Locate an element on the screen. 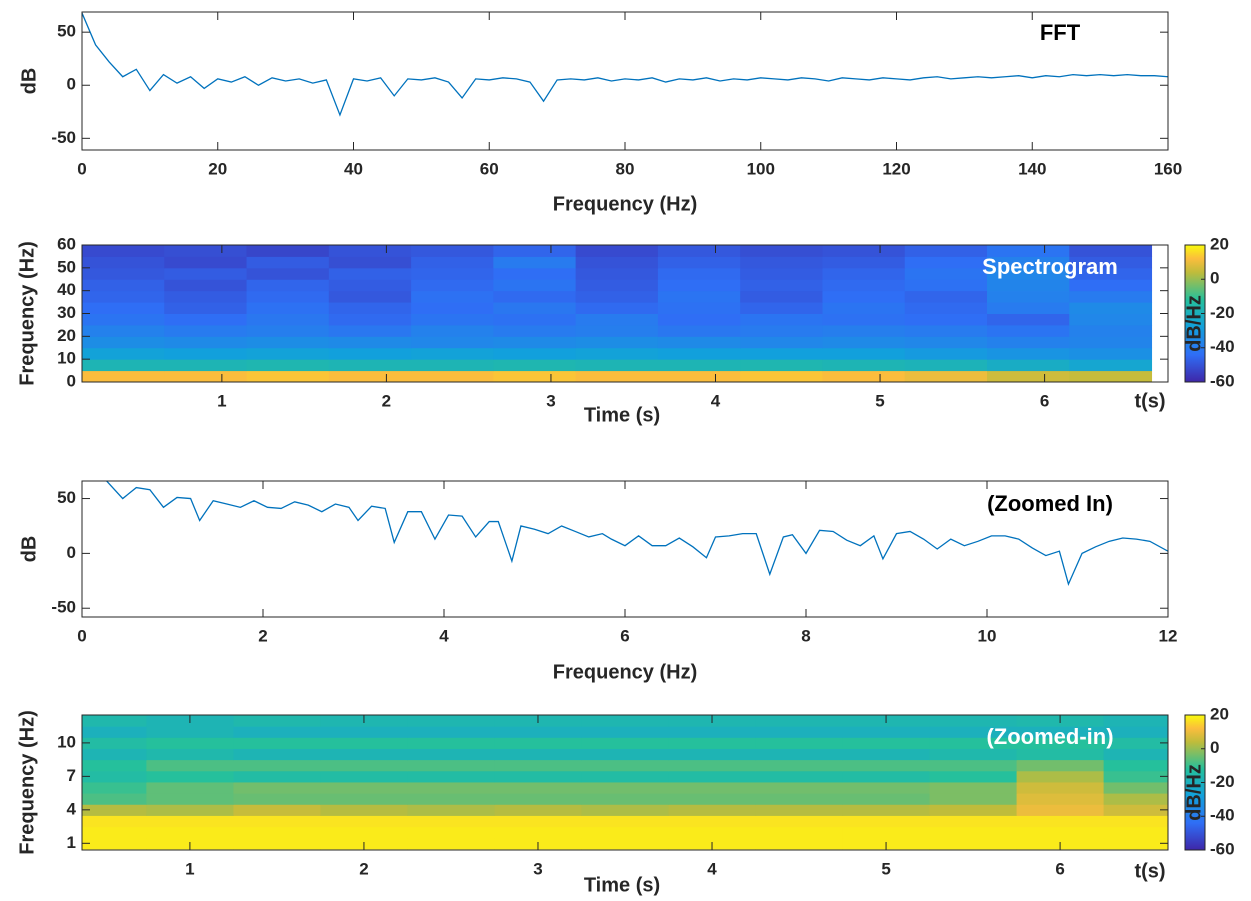 Image resolution: width=1251 pixels, height=901 pixels. x-tick-label: 1 is located at coordinates (189, 868).